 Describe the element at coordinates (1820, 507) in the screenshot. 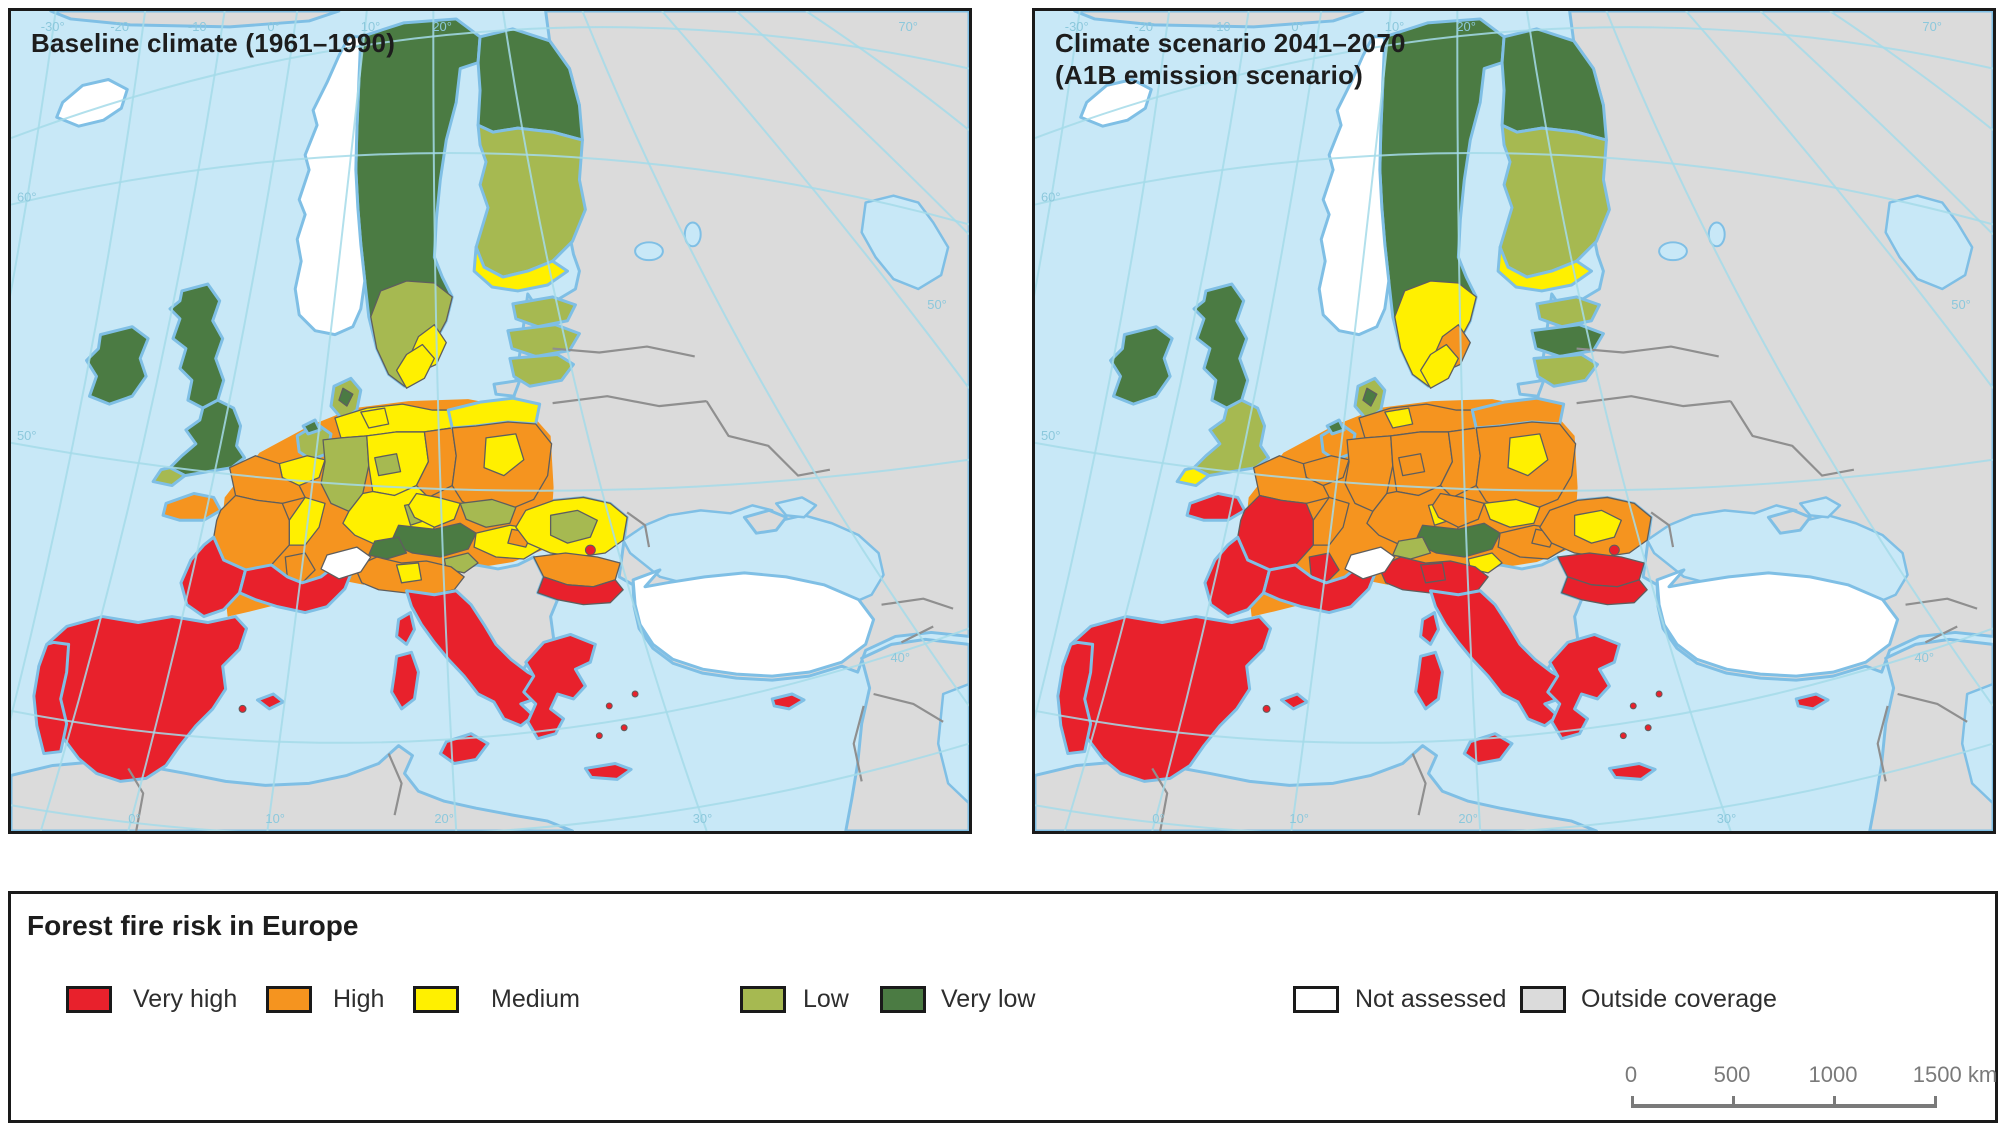

I see `sea-of-azov` at that location.